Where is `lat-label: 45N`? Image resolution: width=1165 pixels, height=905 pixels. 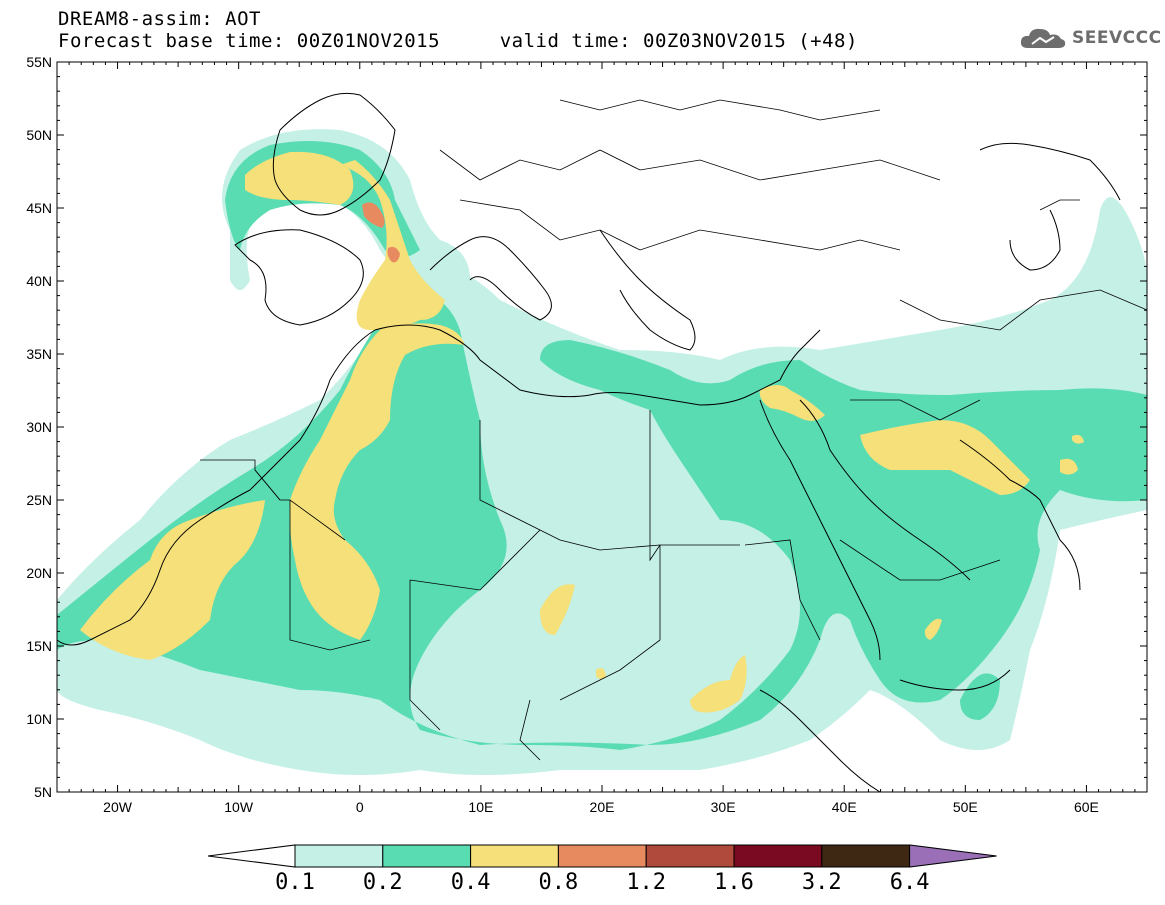
lat-label: 45N is located at coordinates (39, 208).